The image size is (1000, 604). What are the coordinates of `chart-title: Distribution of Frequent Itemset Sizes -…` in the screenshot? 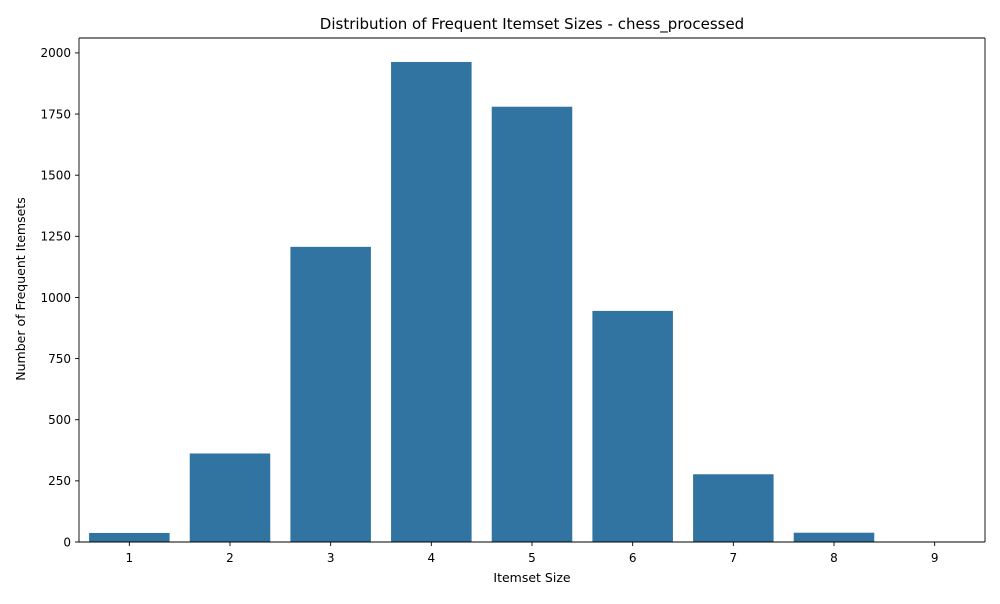 It's located at (532, 24).